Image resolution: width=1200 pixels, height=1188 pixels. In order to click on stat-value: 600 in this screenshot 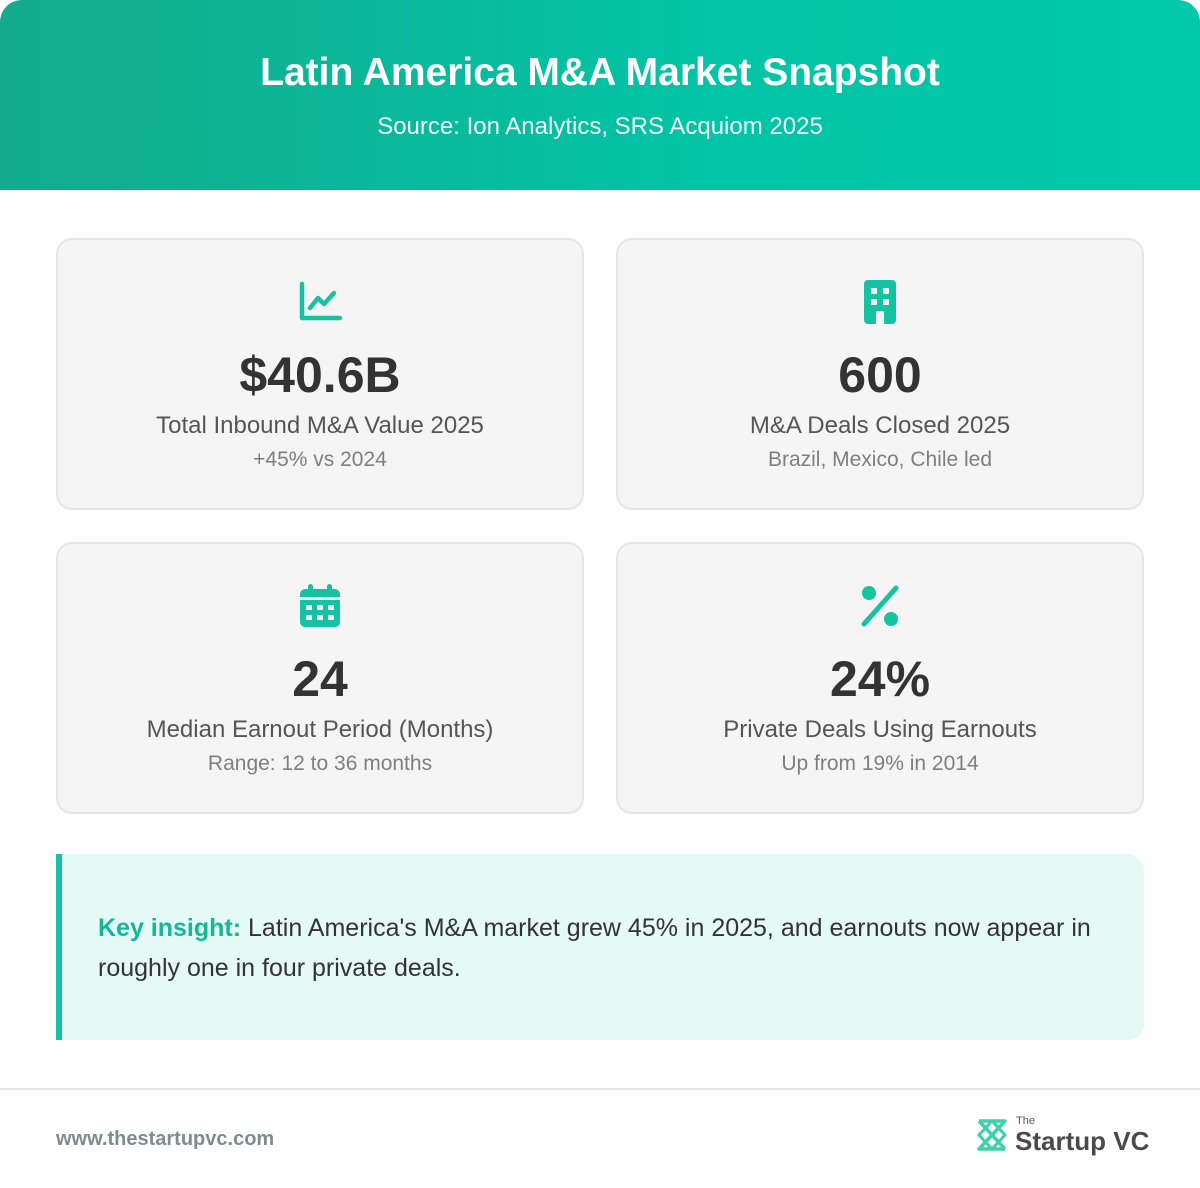, I will do `click(880, 375)`.